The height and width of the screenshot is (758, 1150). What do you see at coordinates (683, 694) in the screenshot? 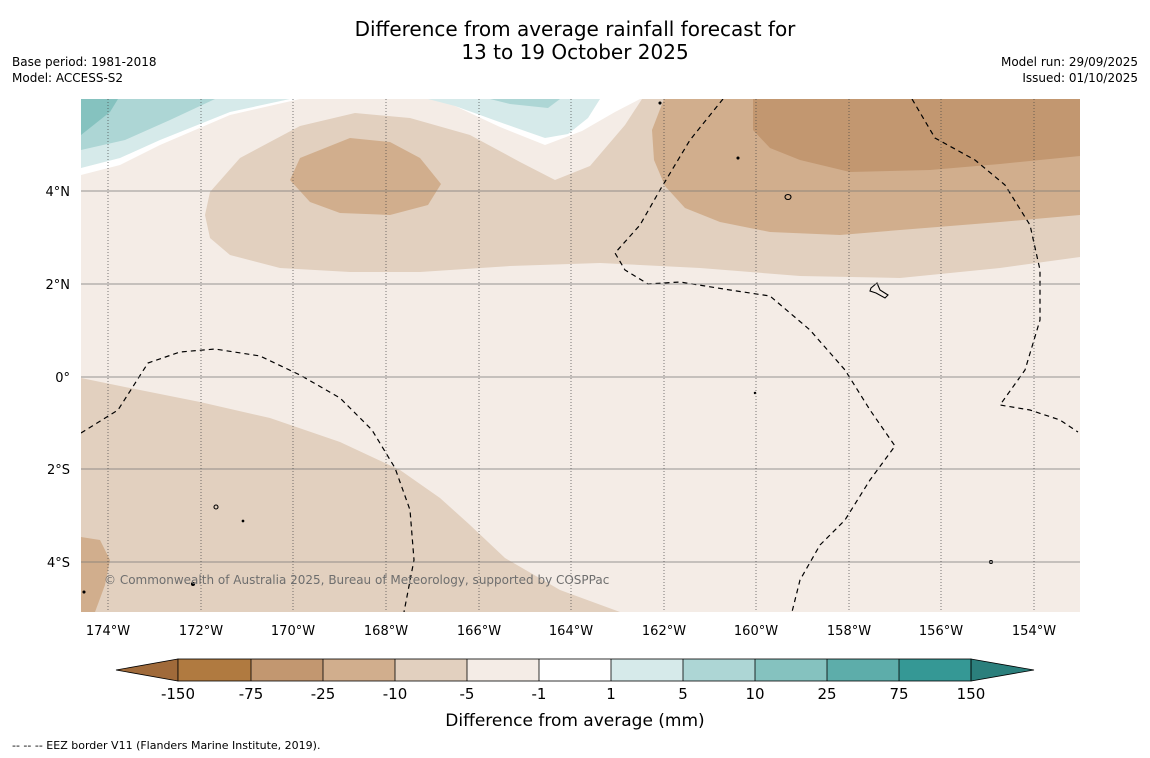
I see `colorbar-tick: 5` at bounding box center [683, 694].